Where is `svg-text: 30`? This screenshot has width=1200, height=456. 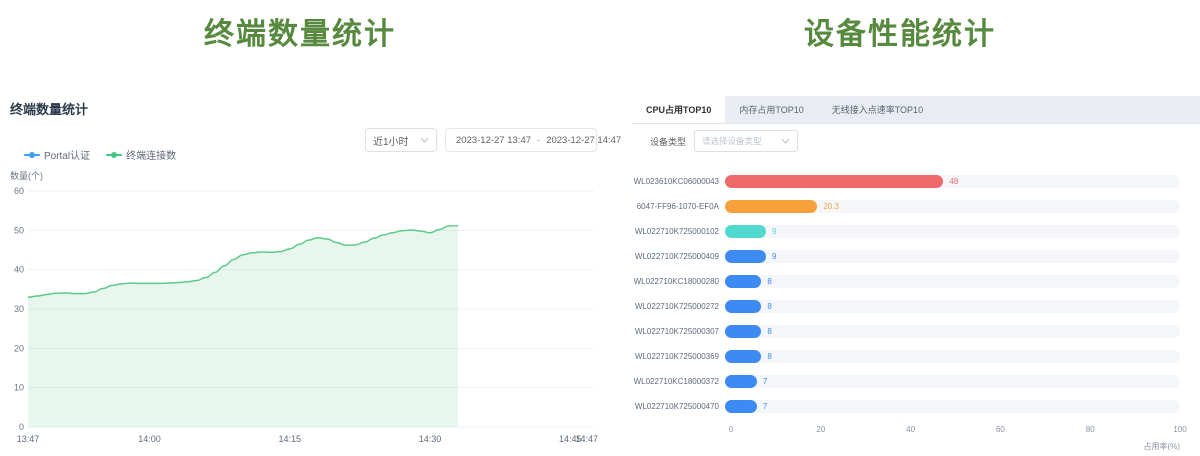
svg-text: 30 is located at coordinates (19, 309).